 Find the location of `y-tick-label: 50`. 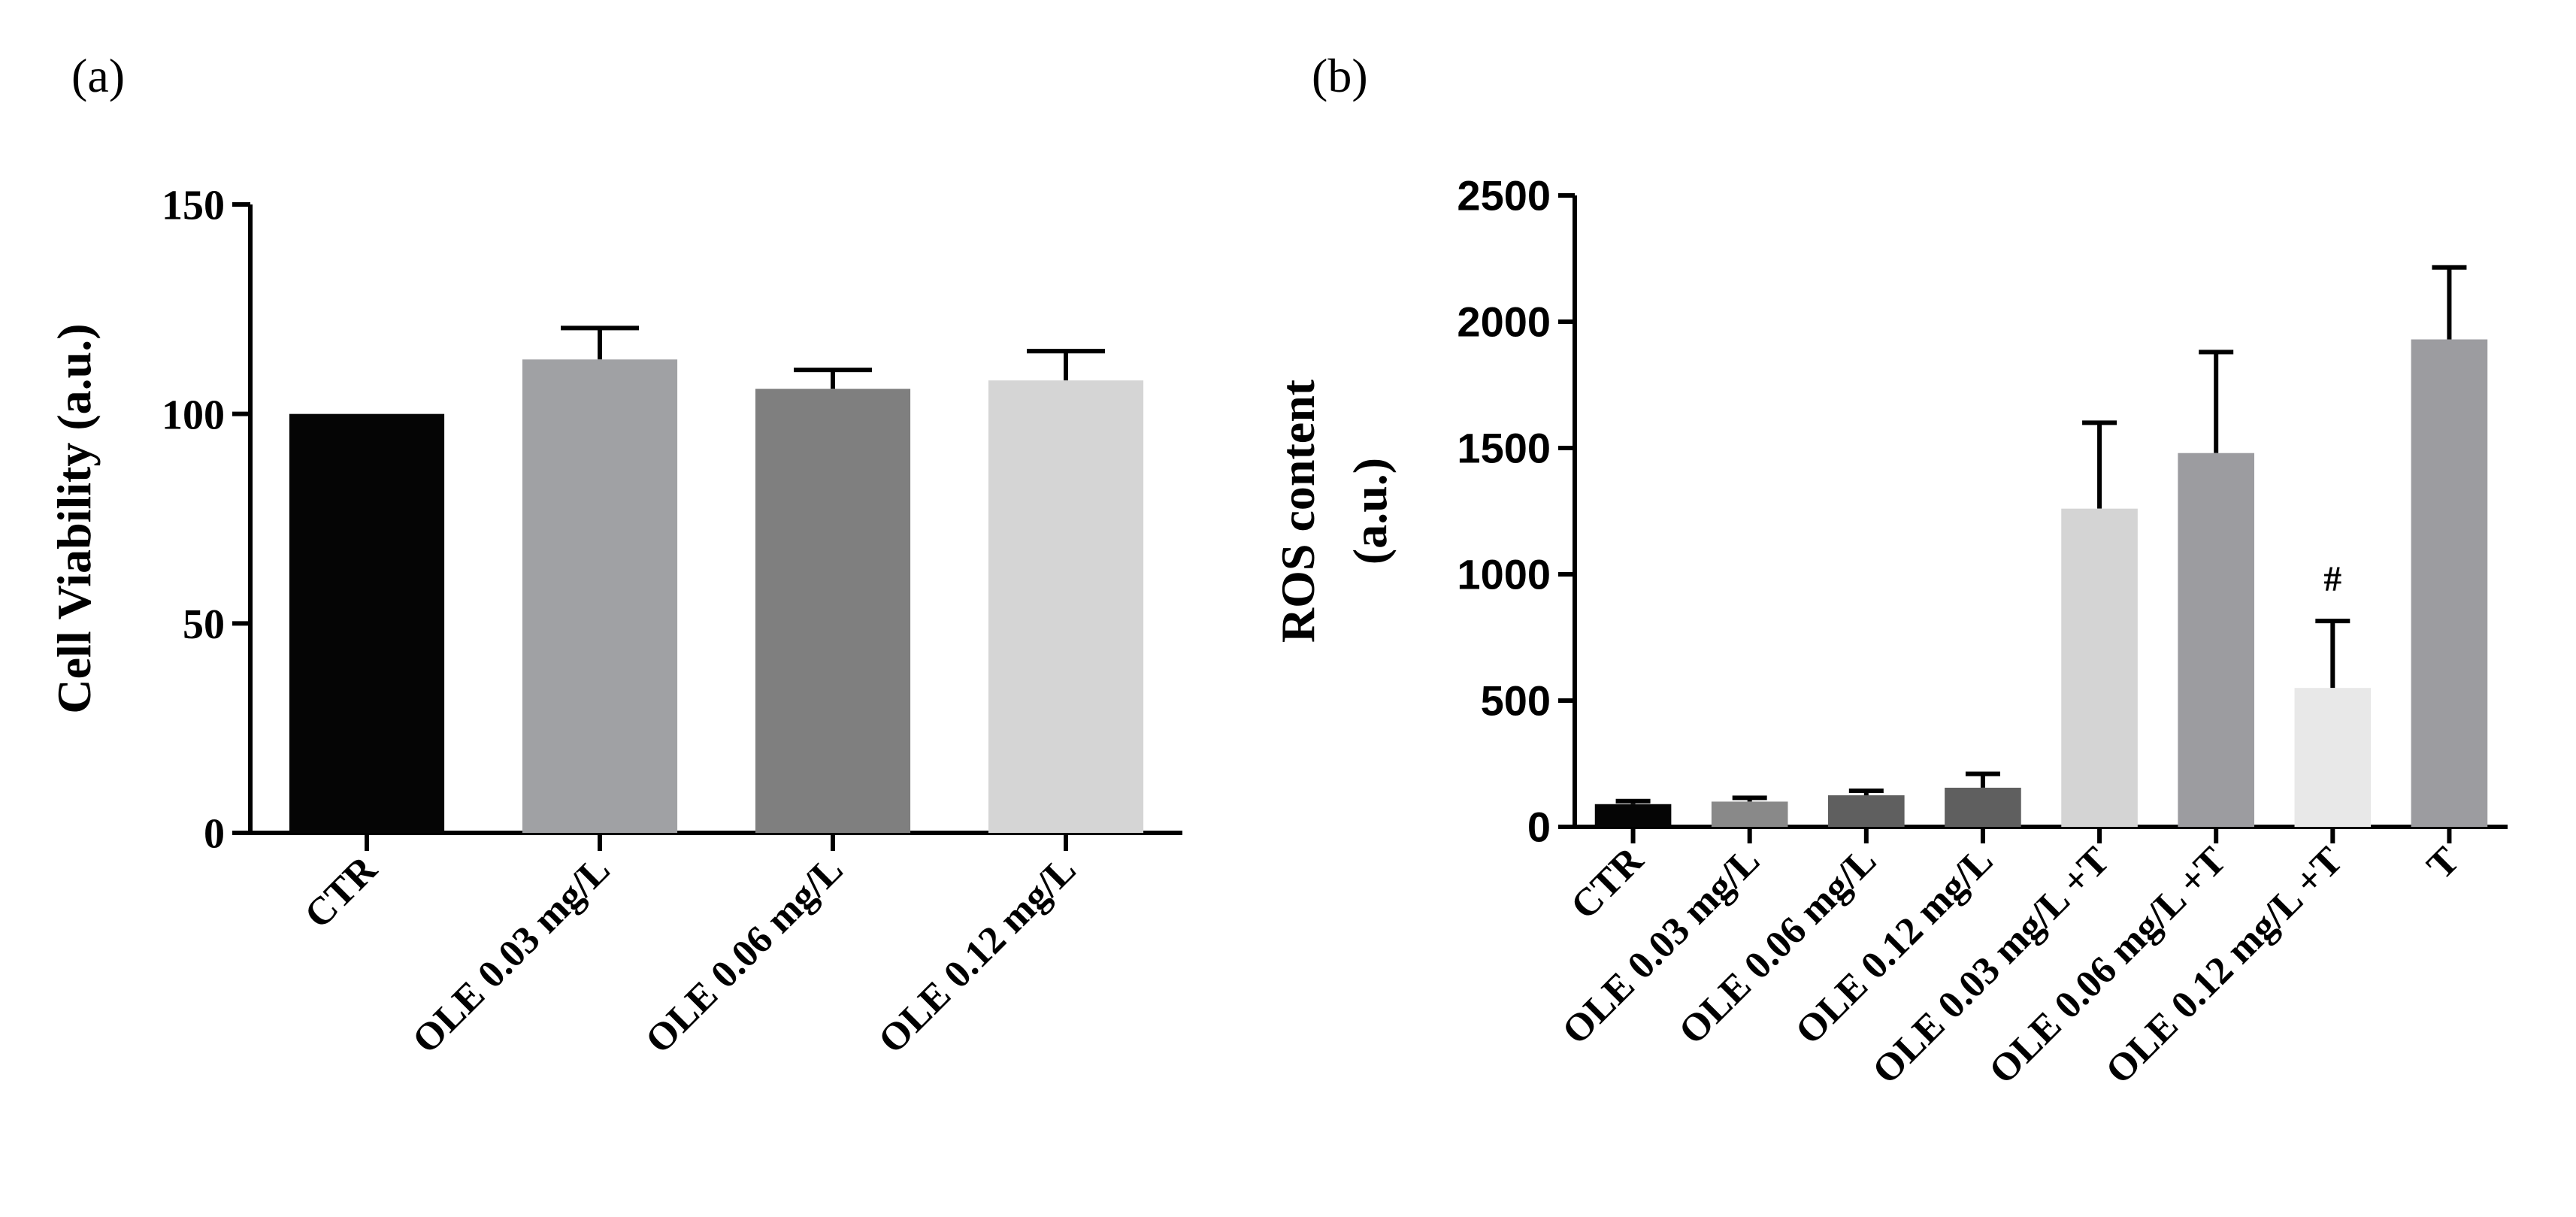

y-tick-label: 50 is located at coordinates (204, 624).